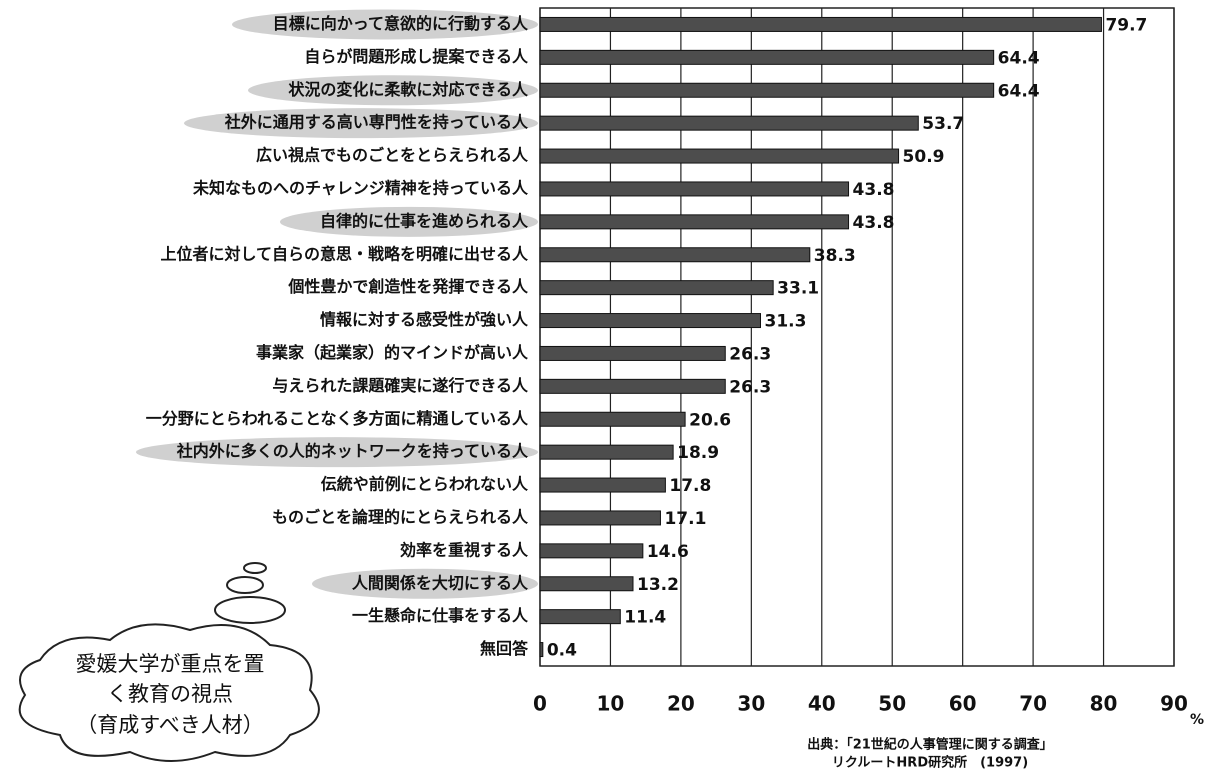  Describe the element at coordinates (835, 256) in the screenshot. I see `value-label: 38.3` at that location.